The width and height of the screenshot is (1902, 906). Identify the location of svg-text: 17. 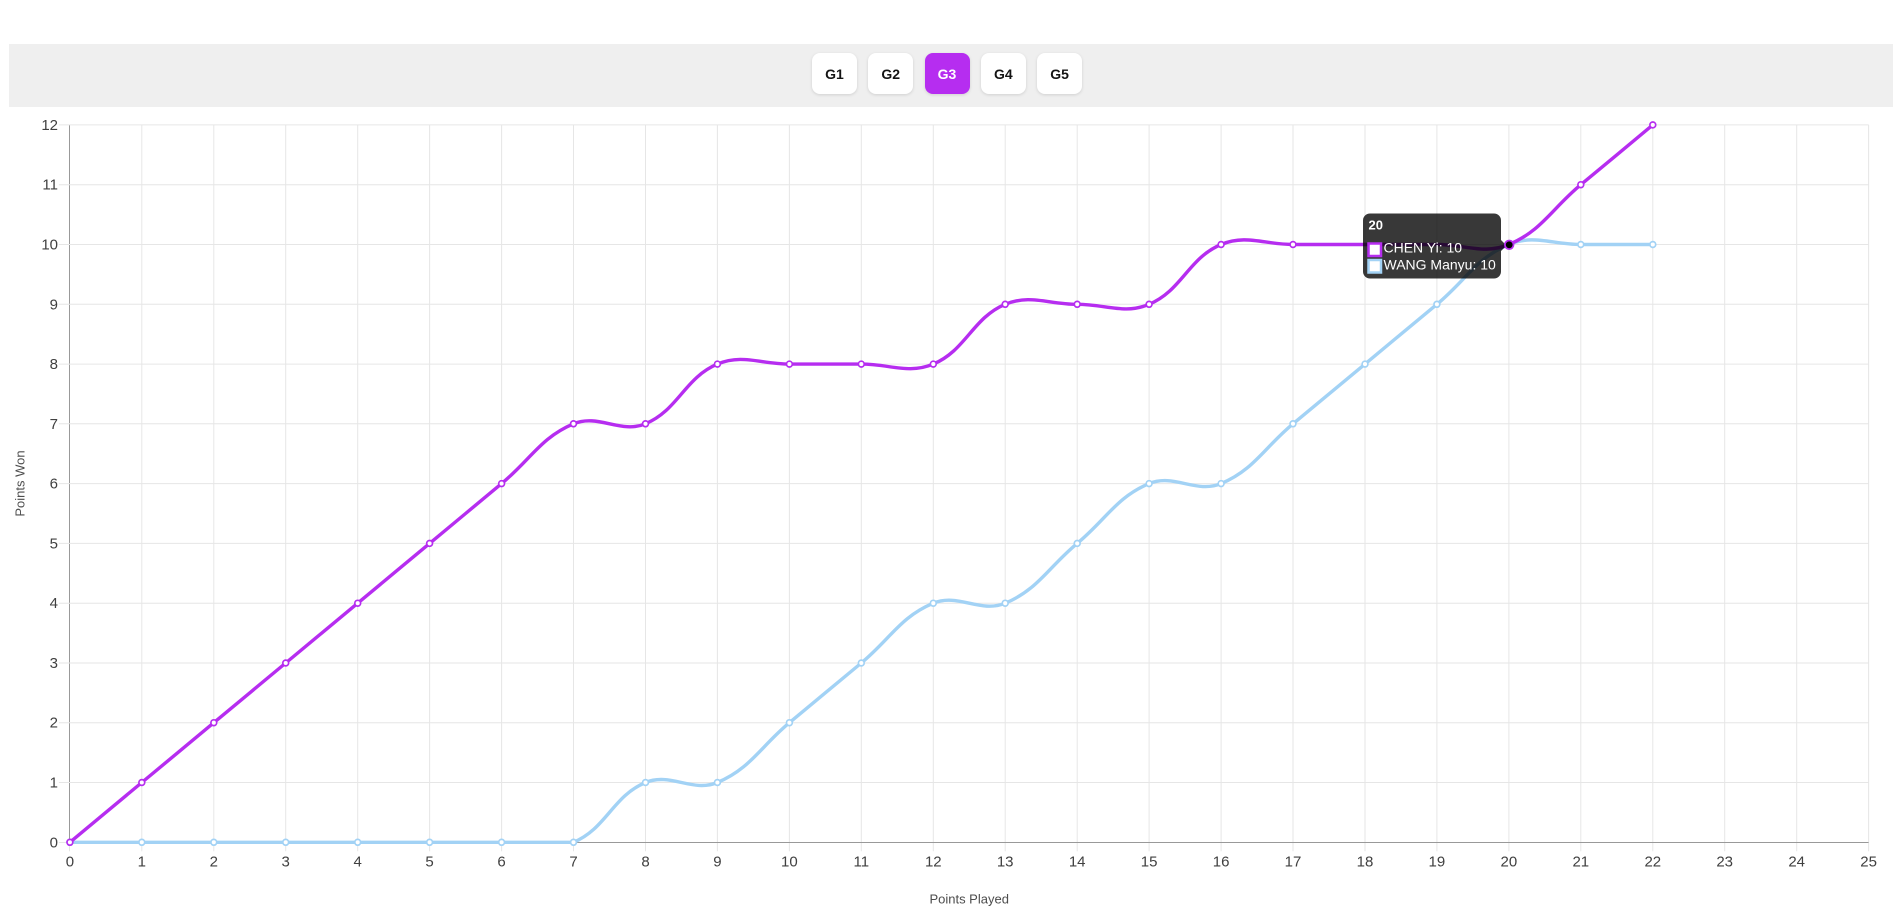
(1293, 862).